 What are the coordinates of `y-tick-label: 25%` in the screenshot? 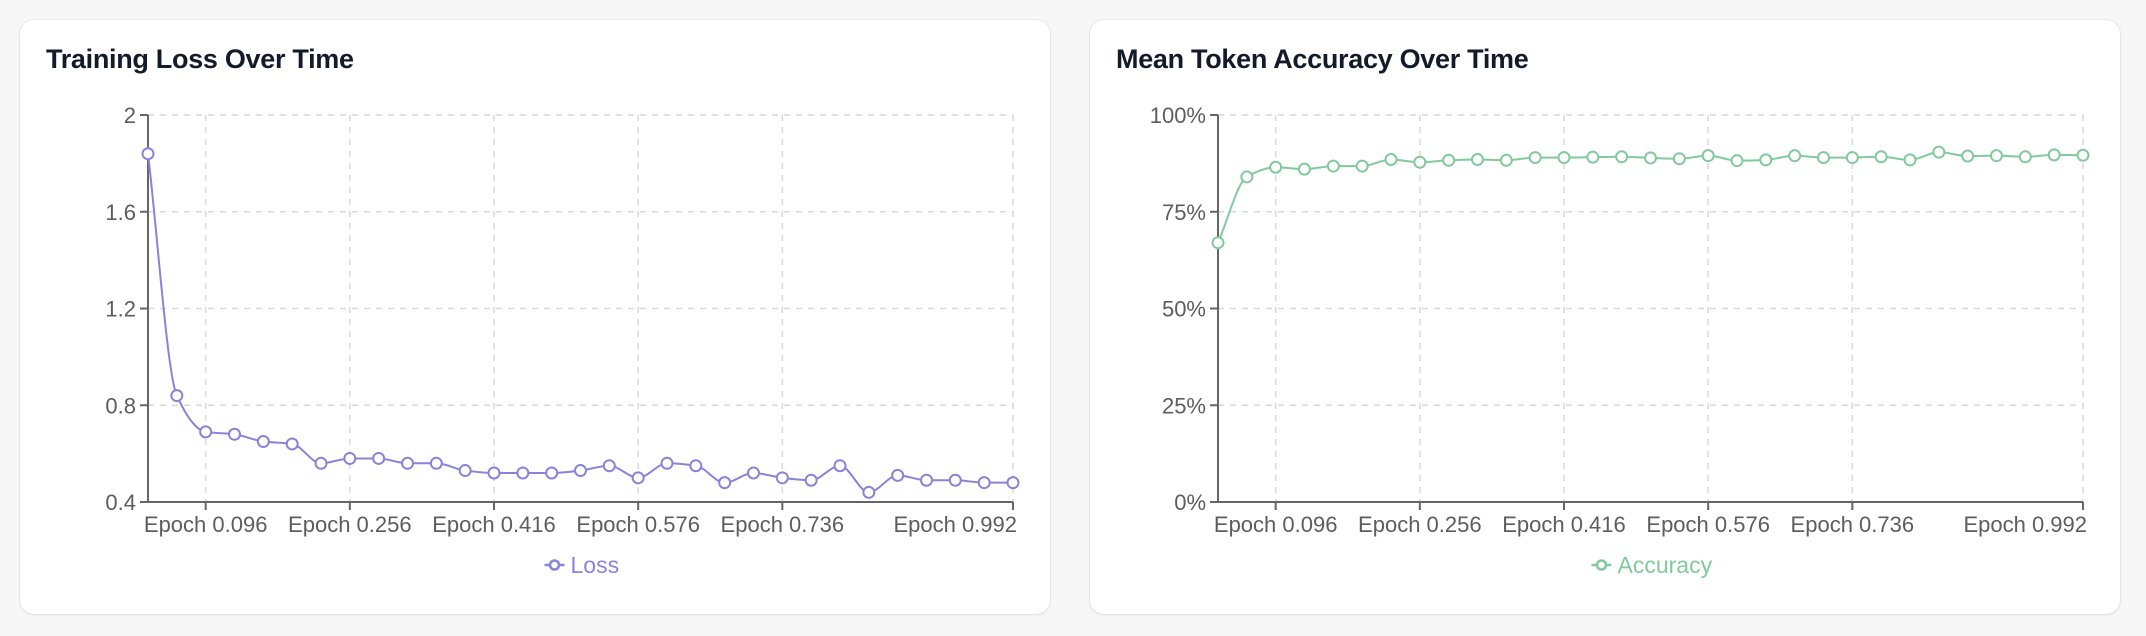 It's located at (1184, 405).